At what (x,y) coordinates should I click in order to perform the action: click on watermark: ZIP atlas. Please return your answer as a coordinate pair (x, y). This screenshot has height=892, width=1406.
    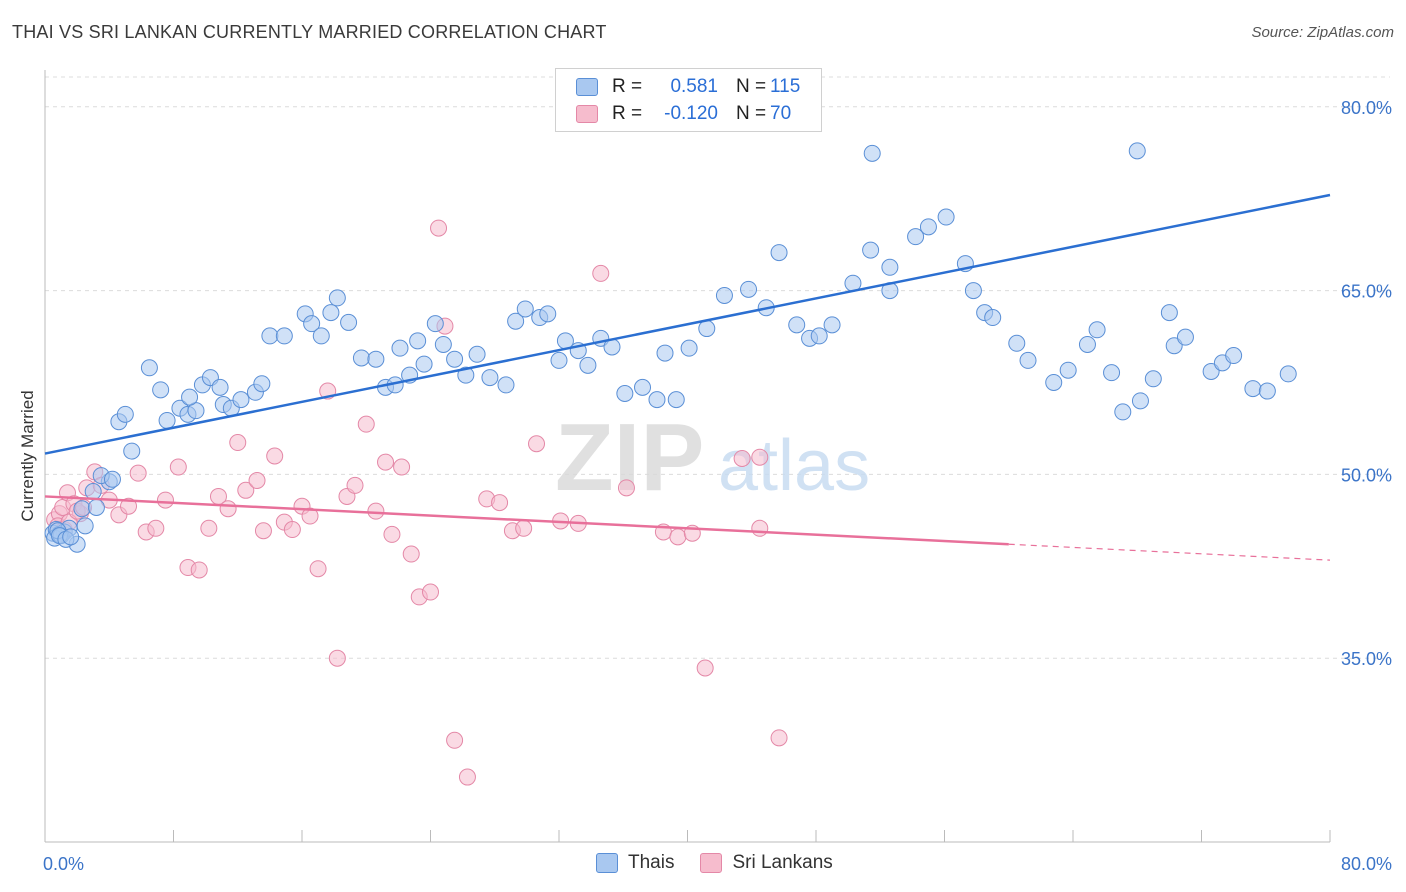
    Looking at the image, I should click on (712, 457).